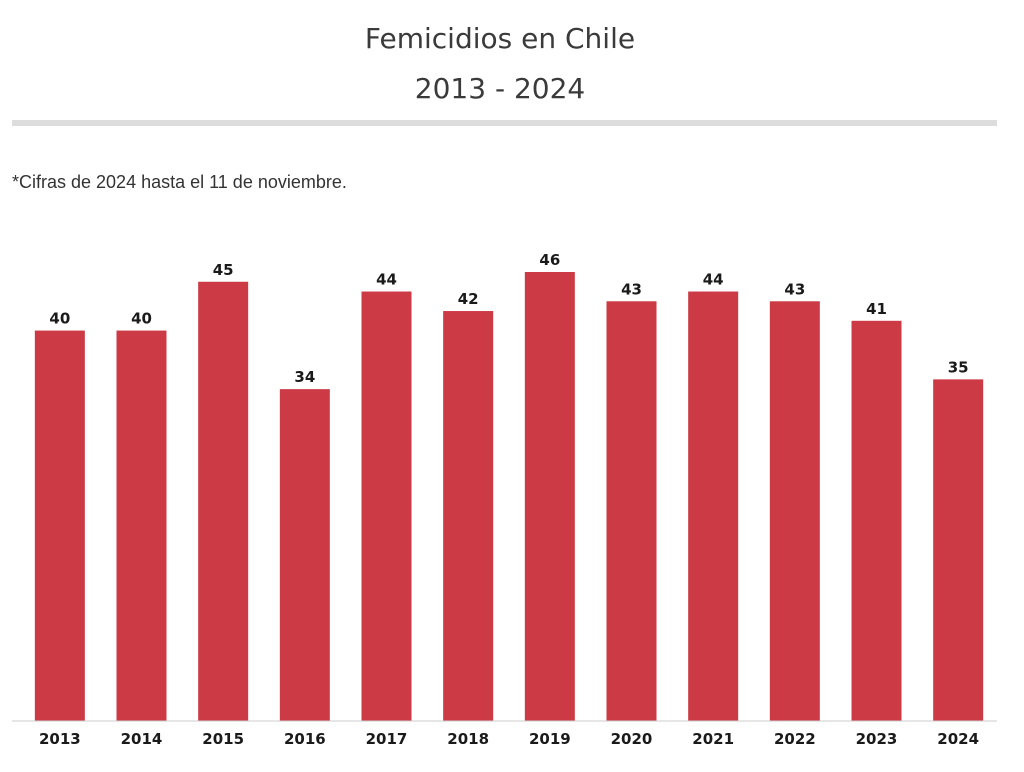 Image resolution: width=1024 pixels, height=772 pixels. What do you see at coordinates (59, 525) in the screenshot?
I see `bar-2013` at bounding box center [59, 525].